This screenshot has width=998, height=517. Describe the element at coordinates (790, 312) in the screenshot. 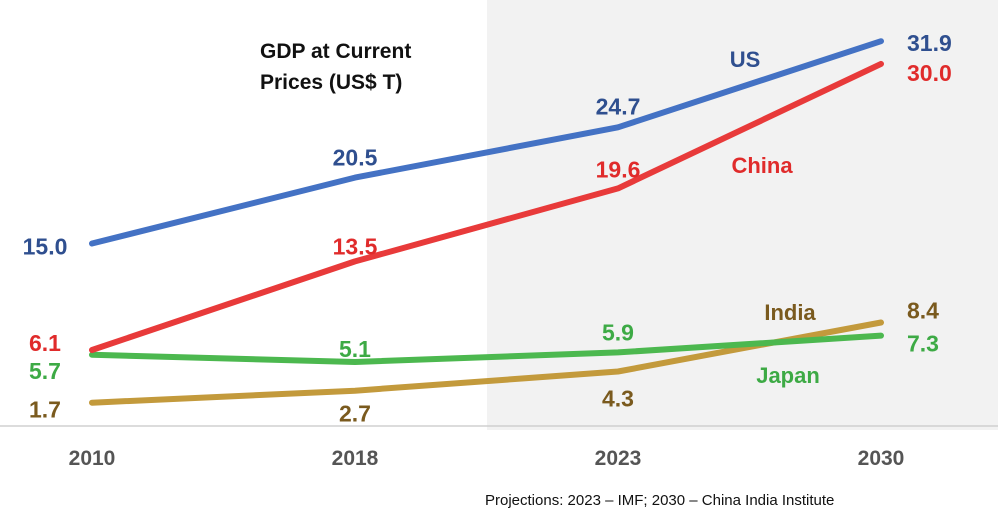

I see `series-name-india: India` at that location.